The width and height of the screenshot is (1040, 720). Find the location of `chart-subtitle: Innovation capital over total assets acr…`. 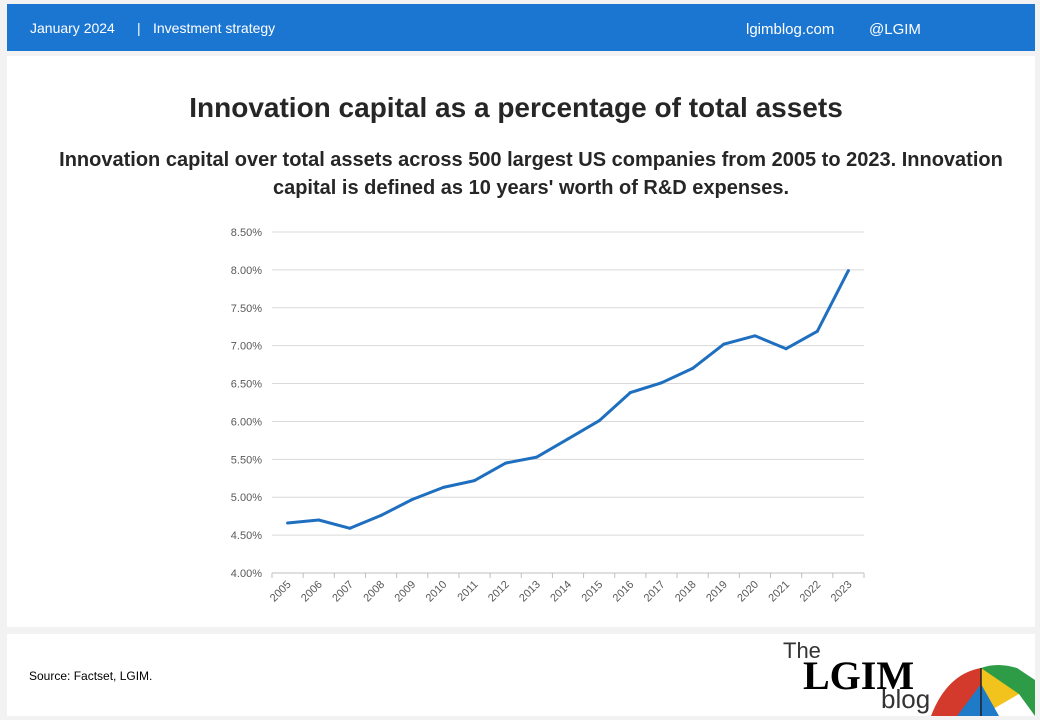

chart-subtitle: Innovation capital over total assets acr… is located at coordinates (531, 174).